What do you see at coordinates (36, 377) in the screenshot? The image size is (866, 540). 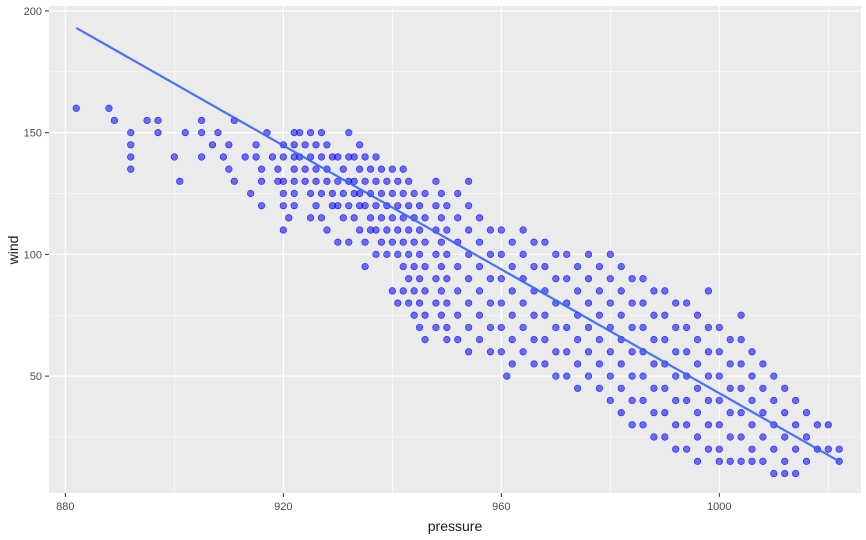 I see `y-tick-label: 50` at bounding box center [36, 377].